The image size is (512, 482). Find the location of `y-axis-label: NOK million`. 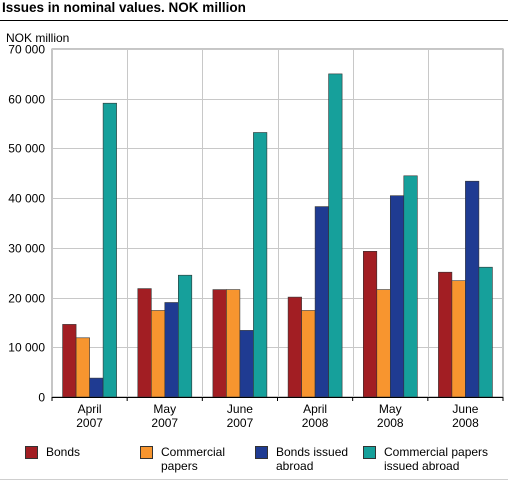

y-axis-label: NOK million is located at coordinates (38, 38).